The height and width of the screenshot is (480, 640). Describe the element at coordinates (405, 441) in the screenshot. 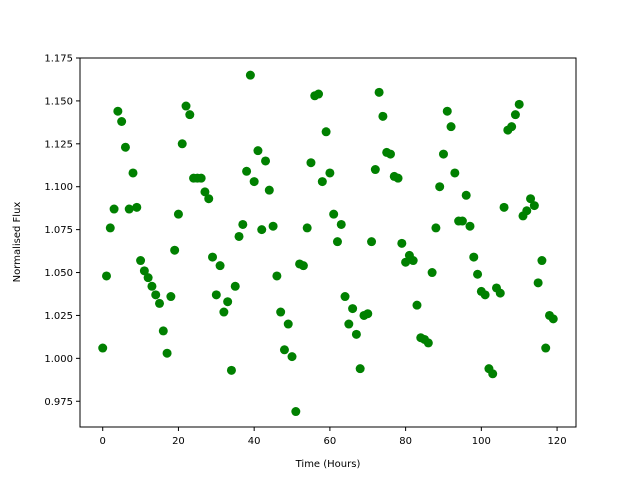

I see `x-tick-label: 80` at that location.